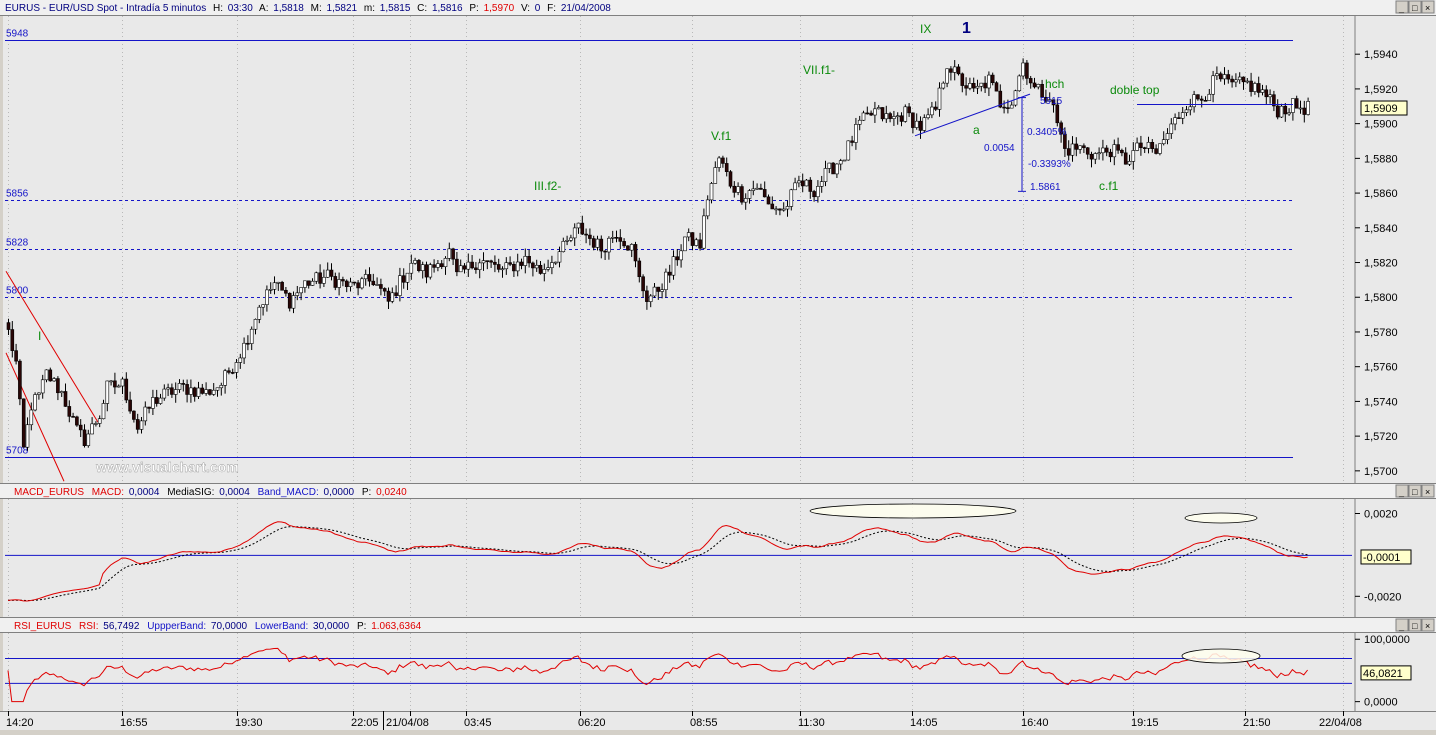 The height and width of the screenshot is (735, 1436). I want to click on volume-value: 0, so click(538, 8).